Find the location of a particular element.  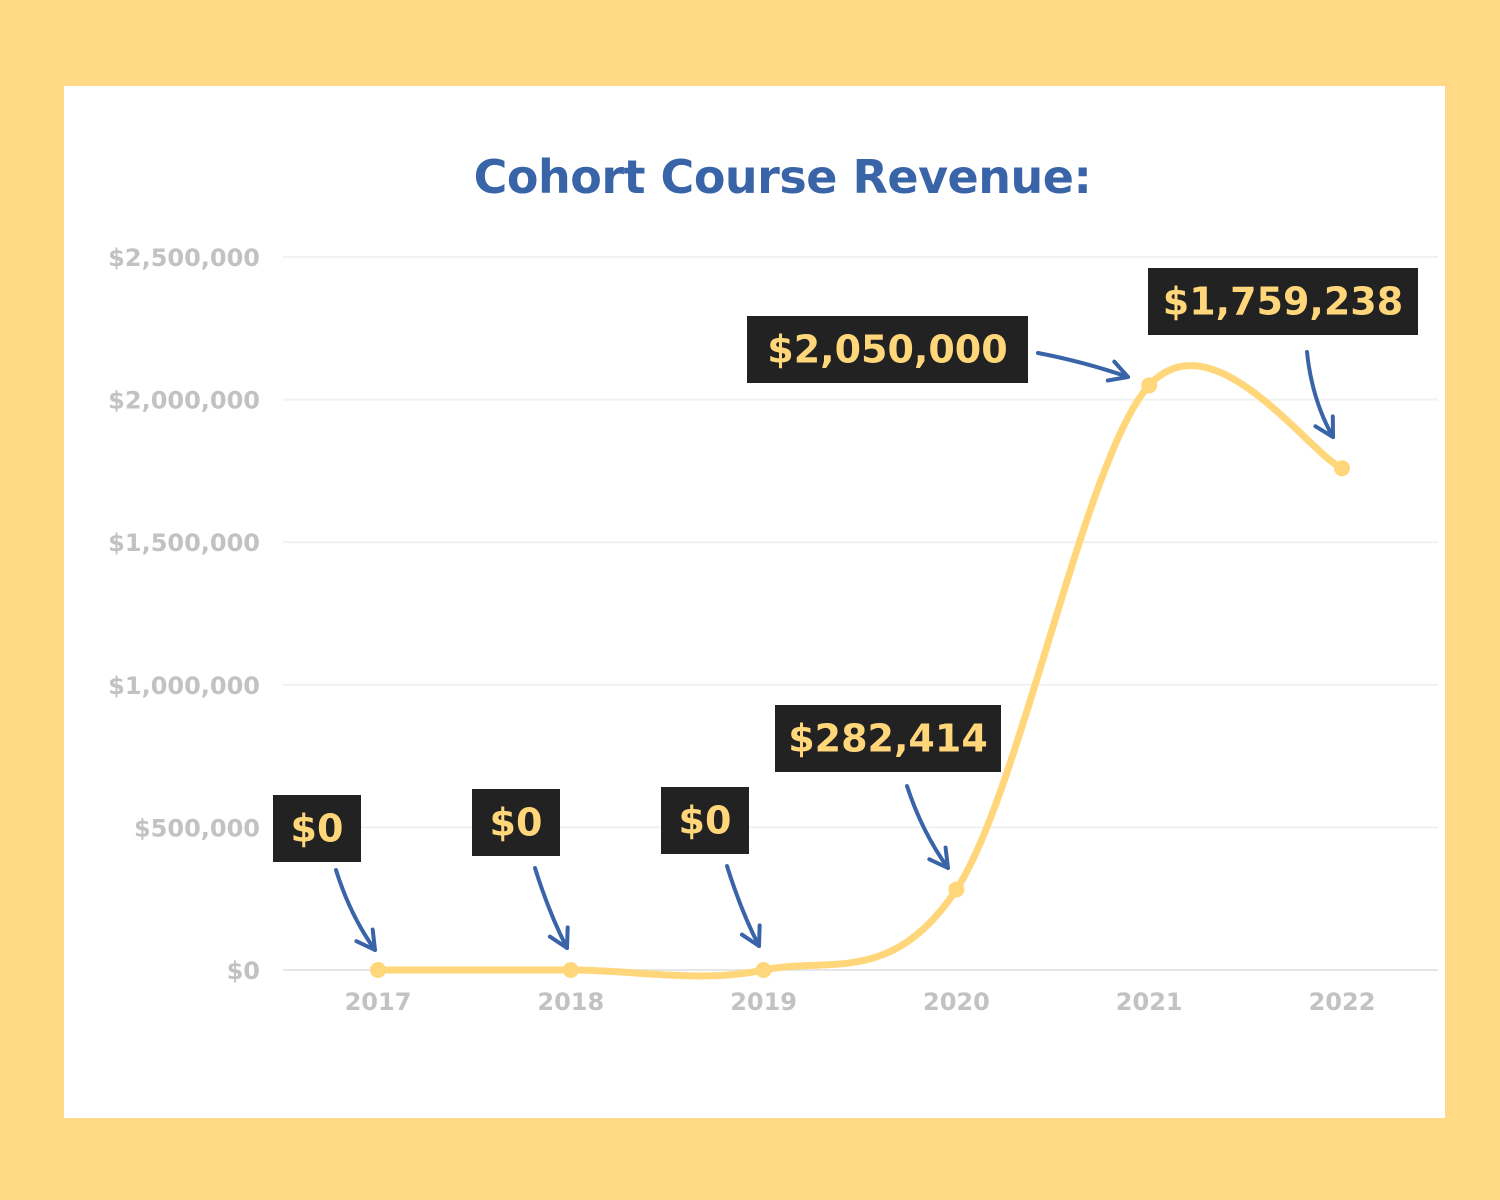

y-tick-label: $2,000,000 is located at coordinates (184, 401).